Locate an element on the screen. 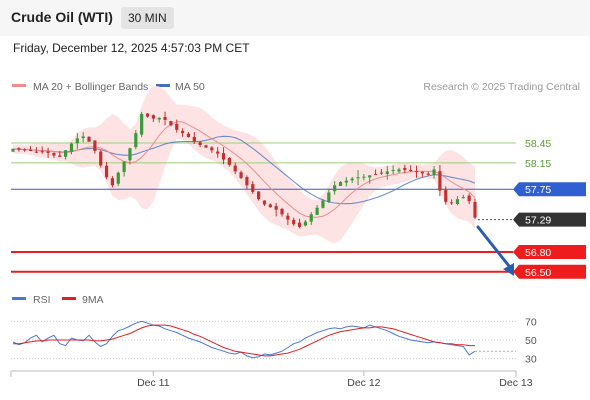 The image size is (590, 400). x-axis-labels: Dec 11 Dec 12 Dec 13 is located at coordinates (335, 380).